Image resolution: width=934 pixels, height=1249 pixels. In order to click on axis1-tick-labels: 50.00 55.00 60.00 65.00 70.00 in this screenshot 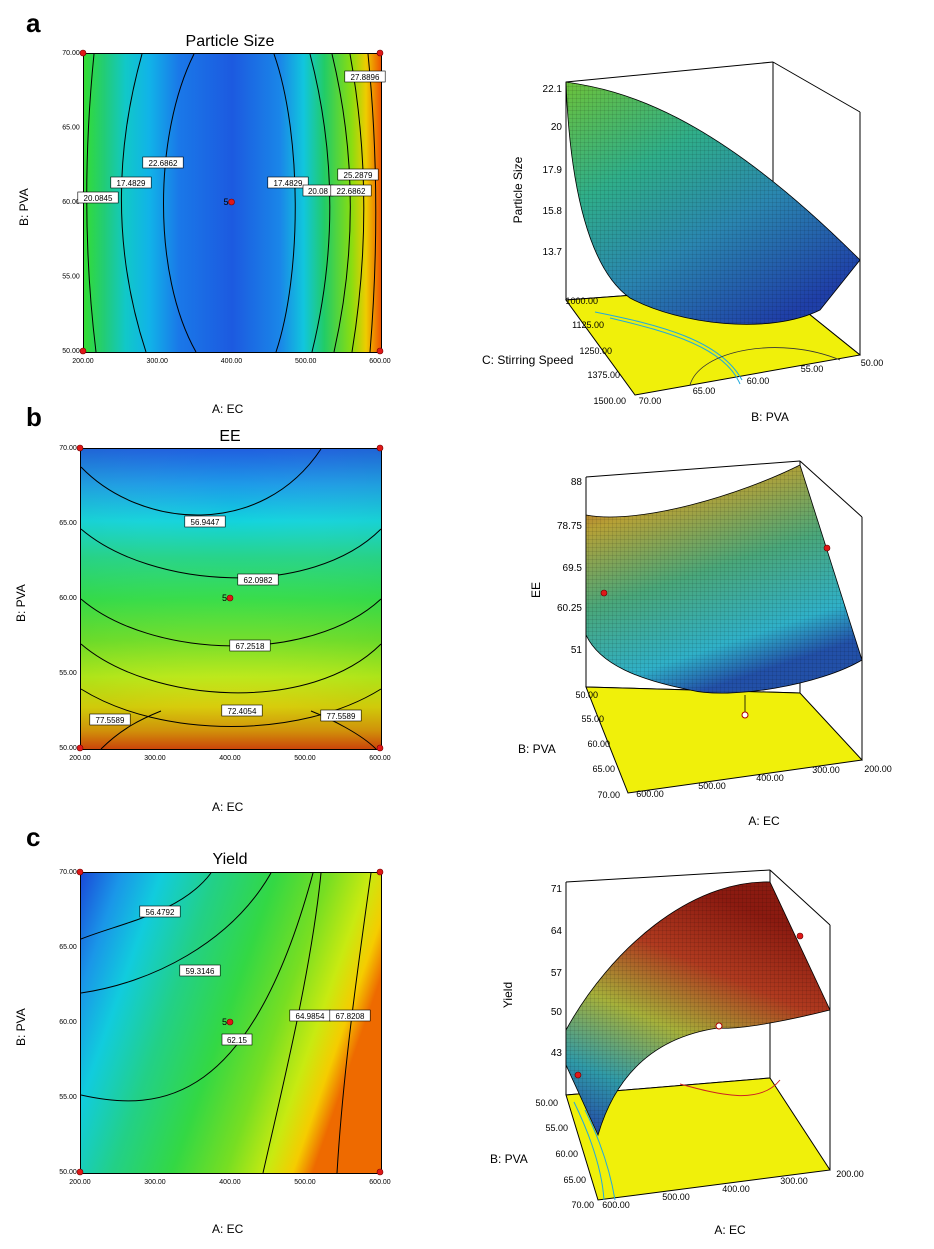, I will do `click(597, 745)`.